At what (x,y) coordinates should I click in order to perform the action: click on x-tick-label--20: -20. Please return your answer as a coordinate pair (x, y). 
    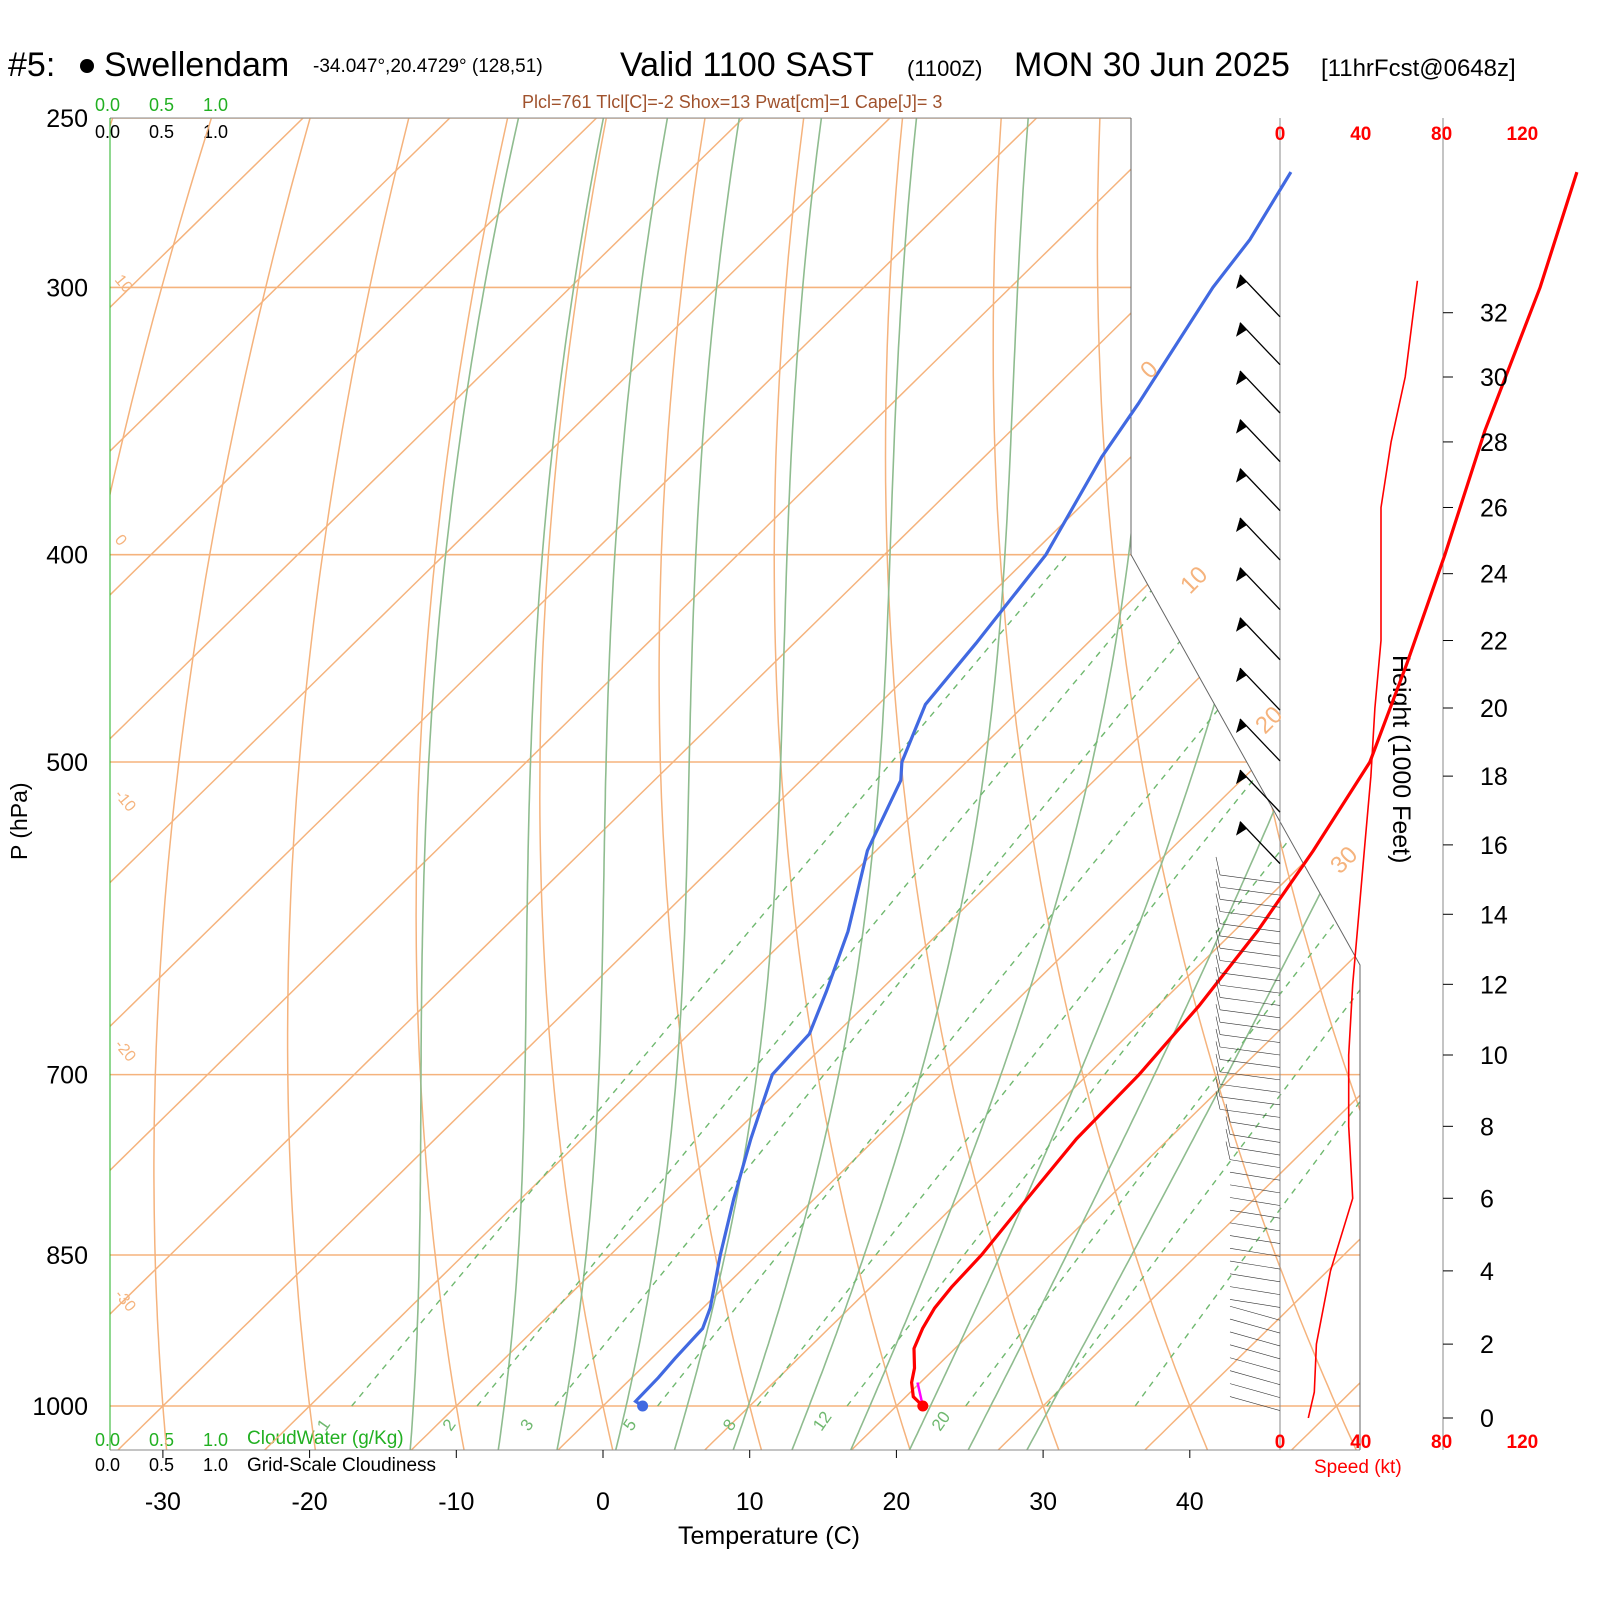
    Looking at the image, I should click on (310, 1502).